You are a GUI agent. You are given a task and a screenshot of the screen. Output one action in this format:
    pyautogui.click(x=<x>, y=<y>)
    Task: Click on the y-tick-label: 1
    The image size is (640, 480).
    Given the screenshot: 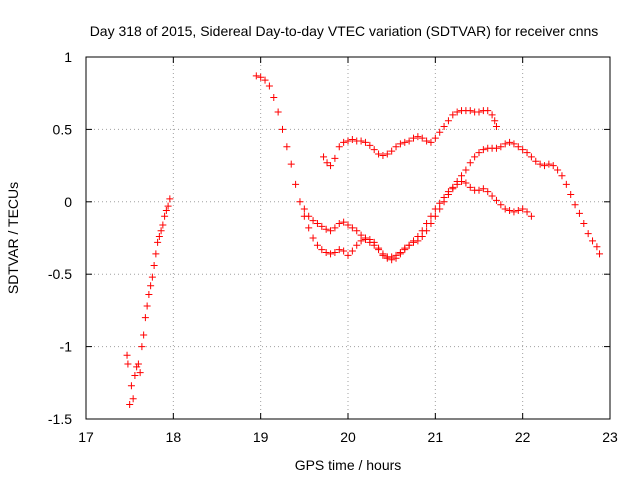 What is the action you would take?
    pyautogui.click(x=68, y=57)
    